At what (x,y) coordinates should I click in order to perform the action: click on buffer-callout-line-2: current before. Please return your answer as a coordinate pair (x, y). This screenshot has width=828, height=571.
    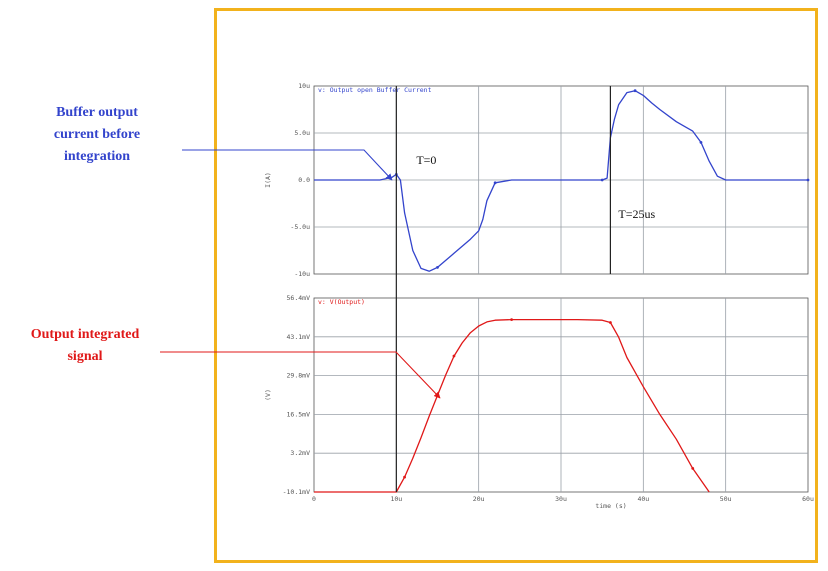
    Looking at the image, I should click on (97, 134).